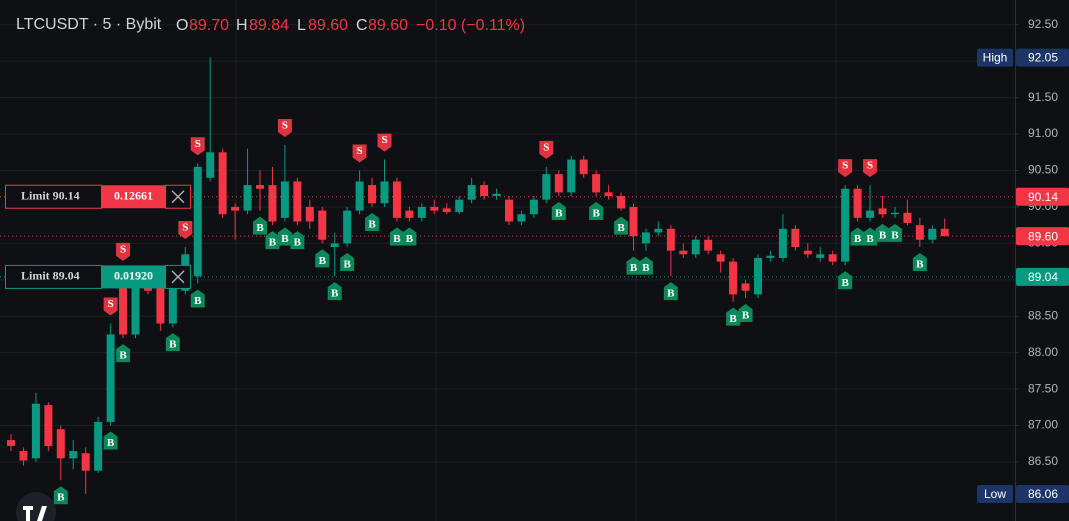 This screenshot has width=1069, height=521. I want to click on price-tag-label: 89.04, so click(1043, 277).